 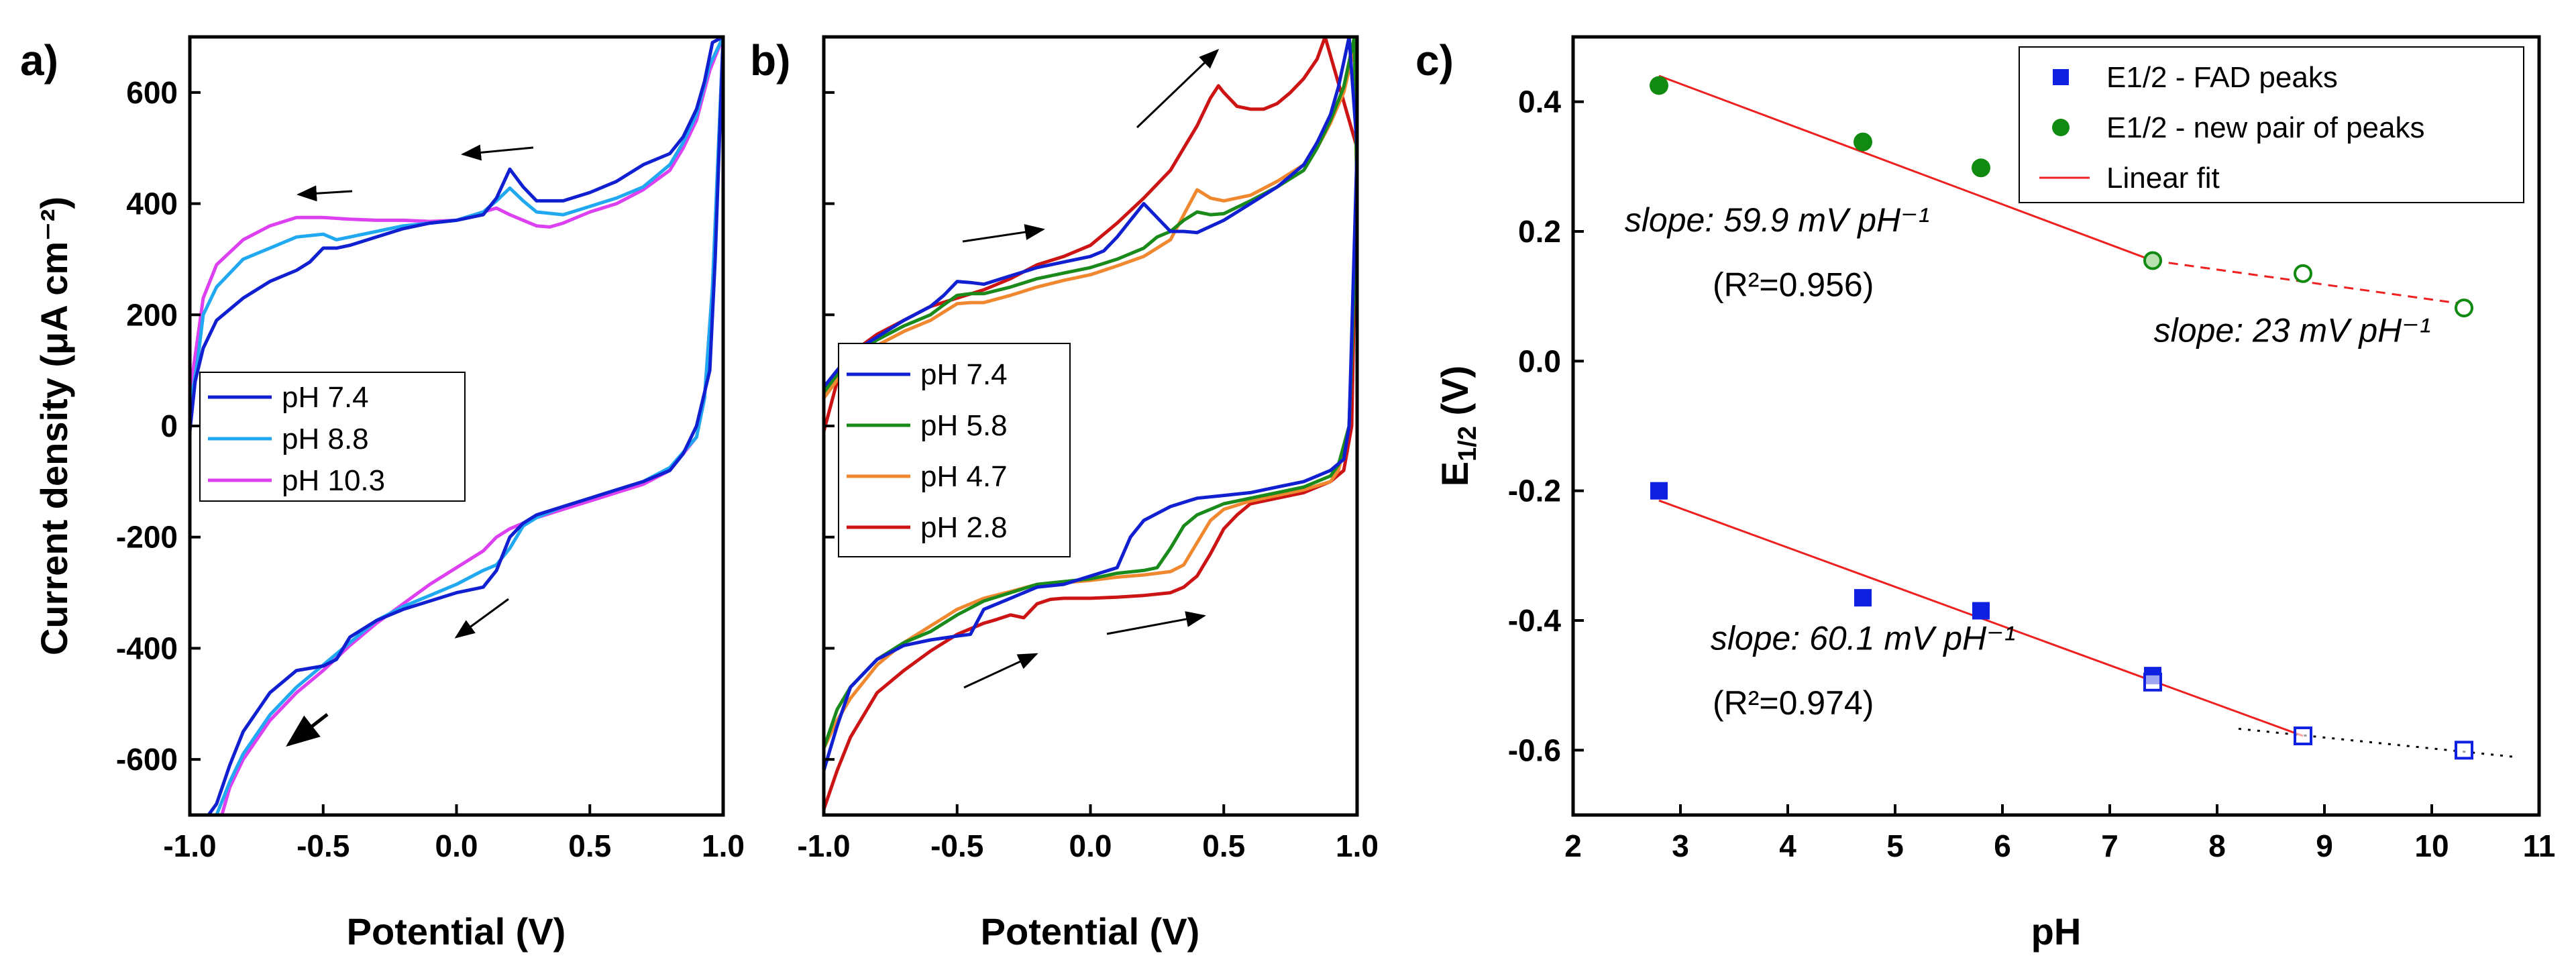 I want to click on annotation: slope: 60.1 mV pH⁻¹, so click(x=1863, y=638).